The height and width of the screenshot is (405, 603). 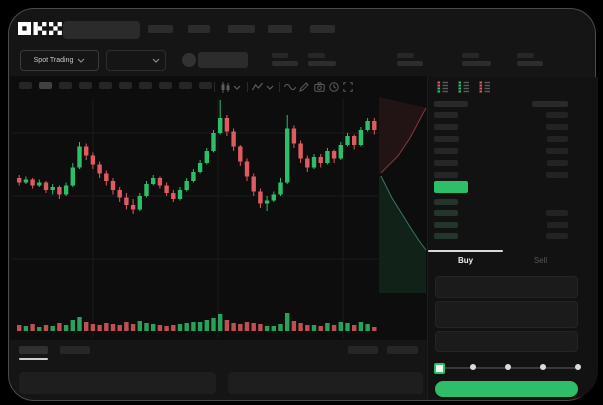 I want to click on okx-logo, so click(x=40, y=29).